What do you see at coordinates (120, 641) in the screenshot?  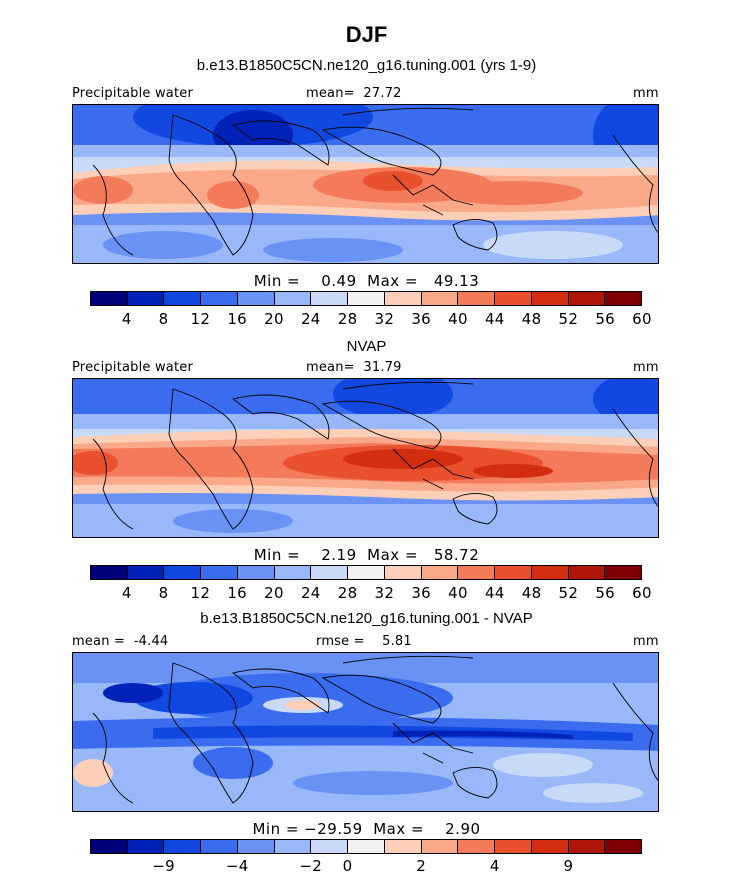 I see `panel-3-mean-label: mean = -4.44` at bounding box center [120, 641].